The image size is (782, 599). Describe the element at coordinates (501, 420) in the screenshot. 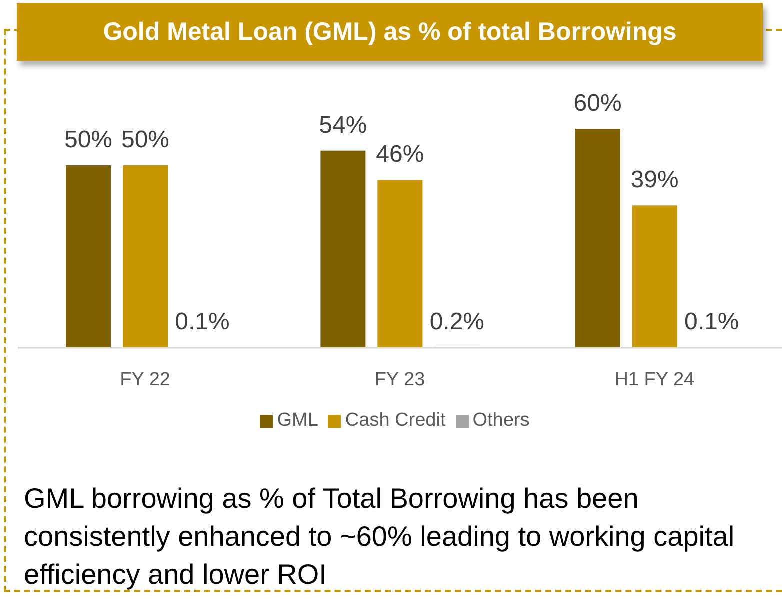

I see `legend-label: Others` at that location.